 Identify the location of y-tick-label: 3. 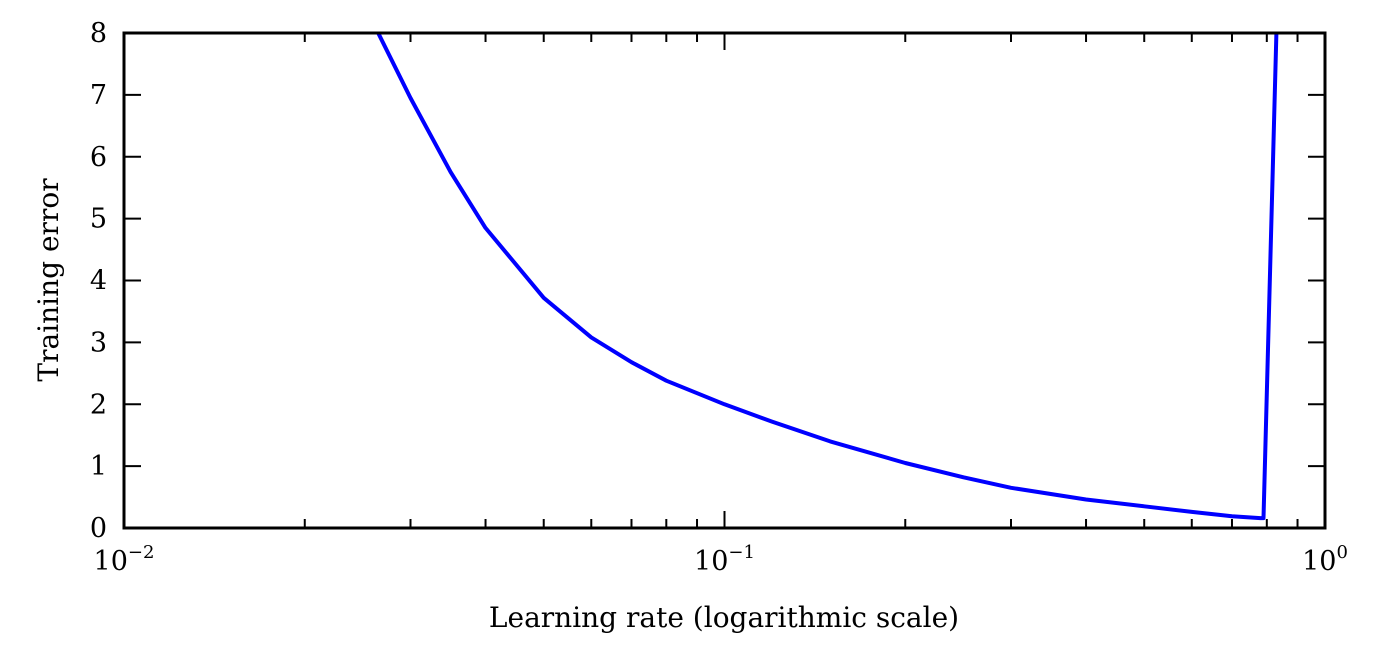
(98, 342).